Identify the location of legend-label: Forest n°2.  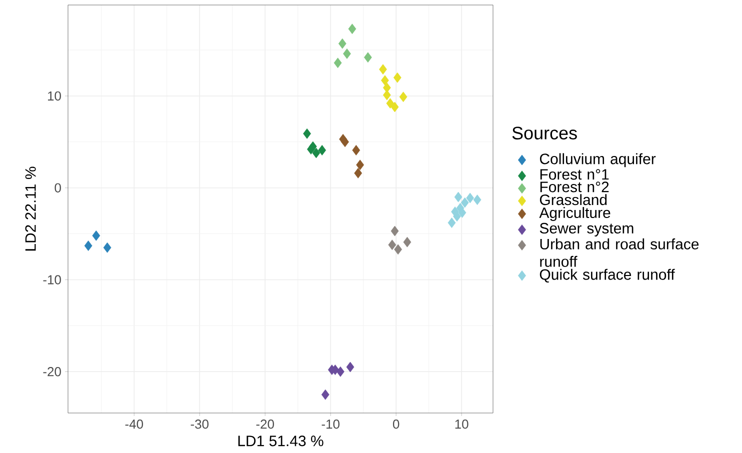
(574, 187).